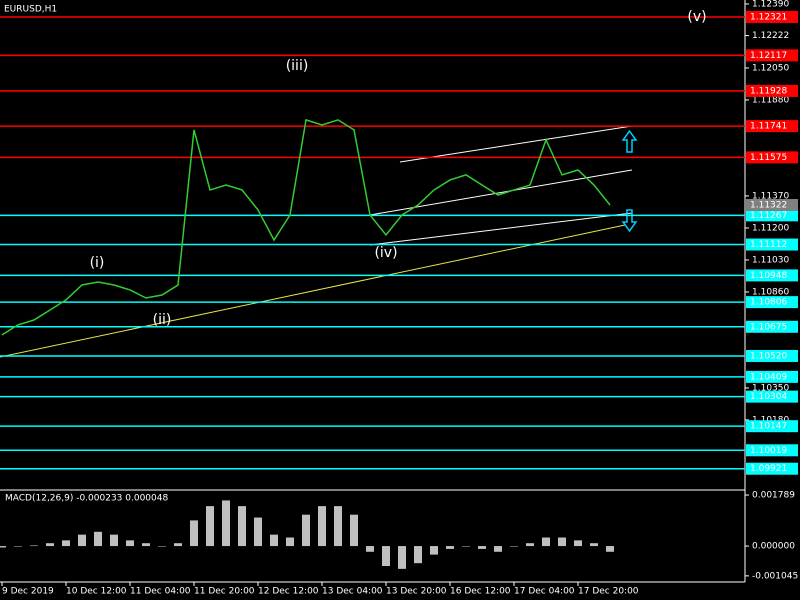  I want to click on channel-line, so click(501, 229).